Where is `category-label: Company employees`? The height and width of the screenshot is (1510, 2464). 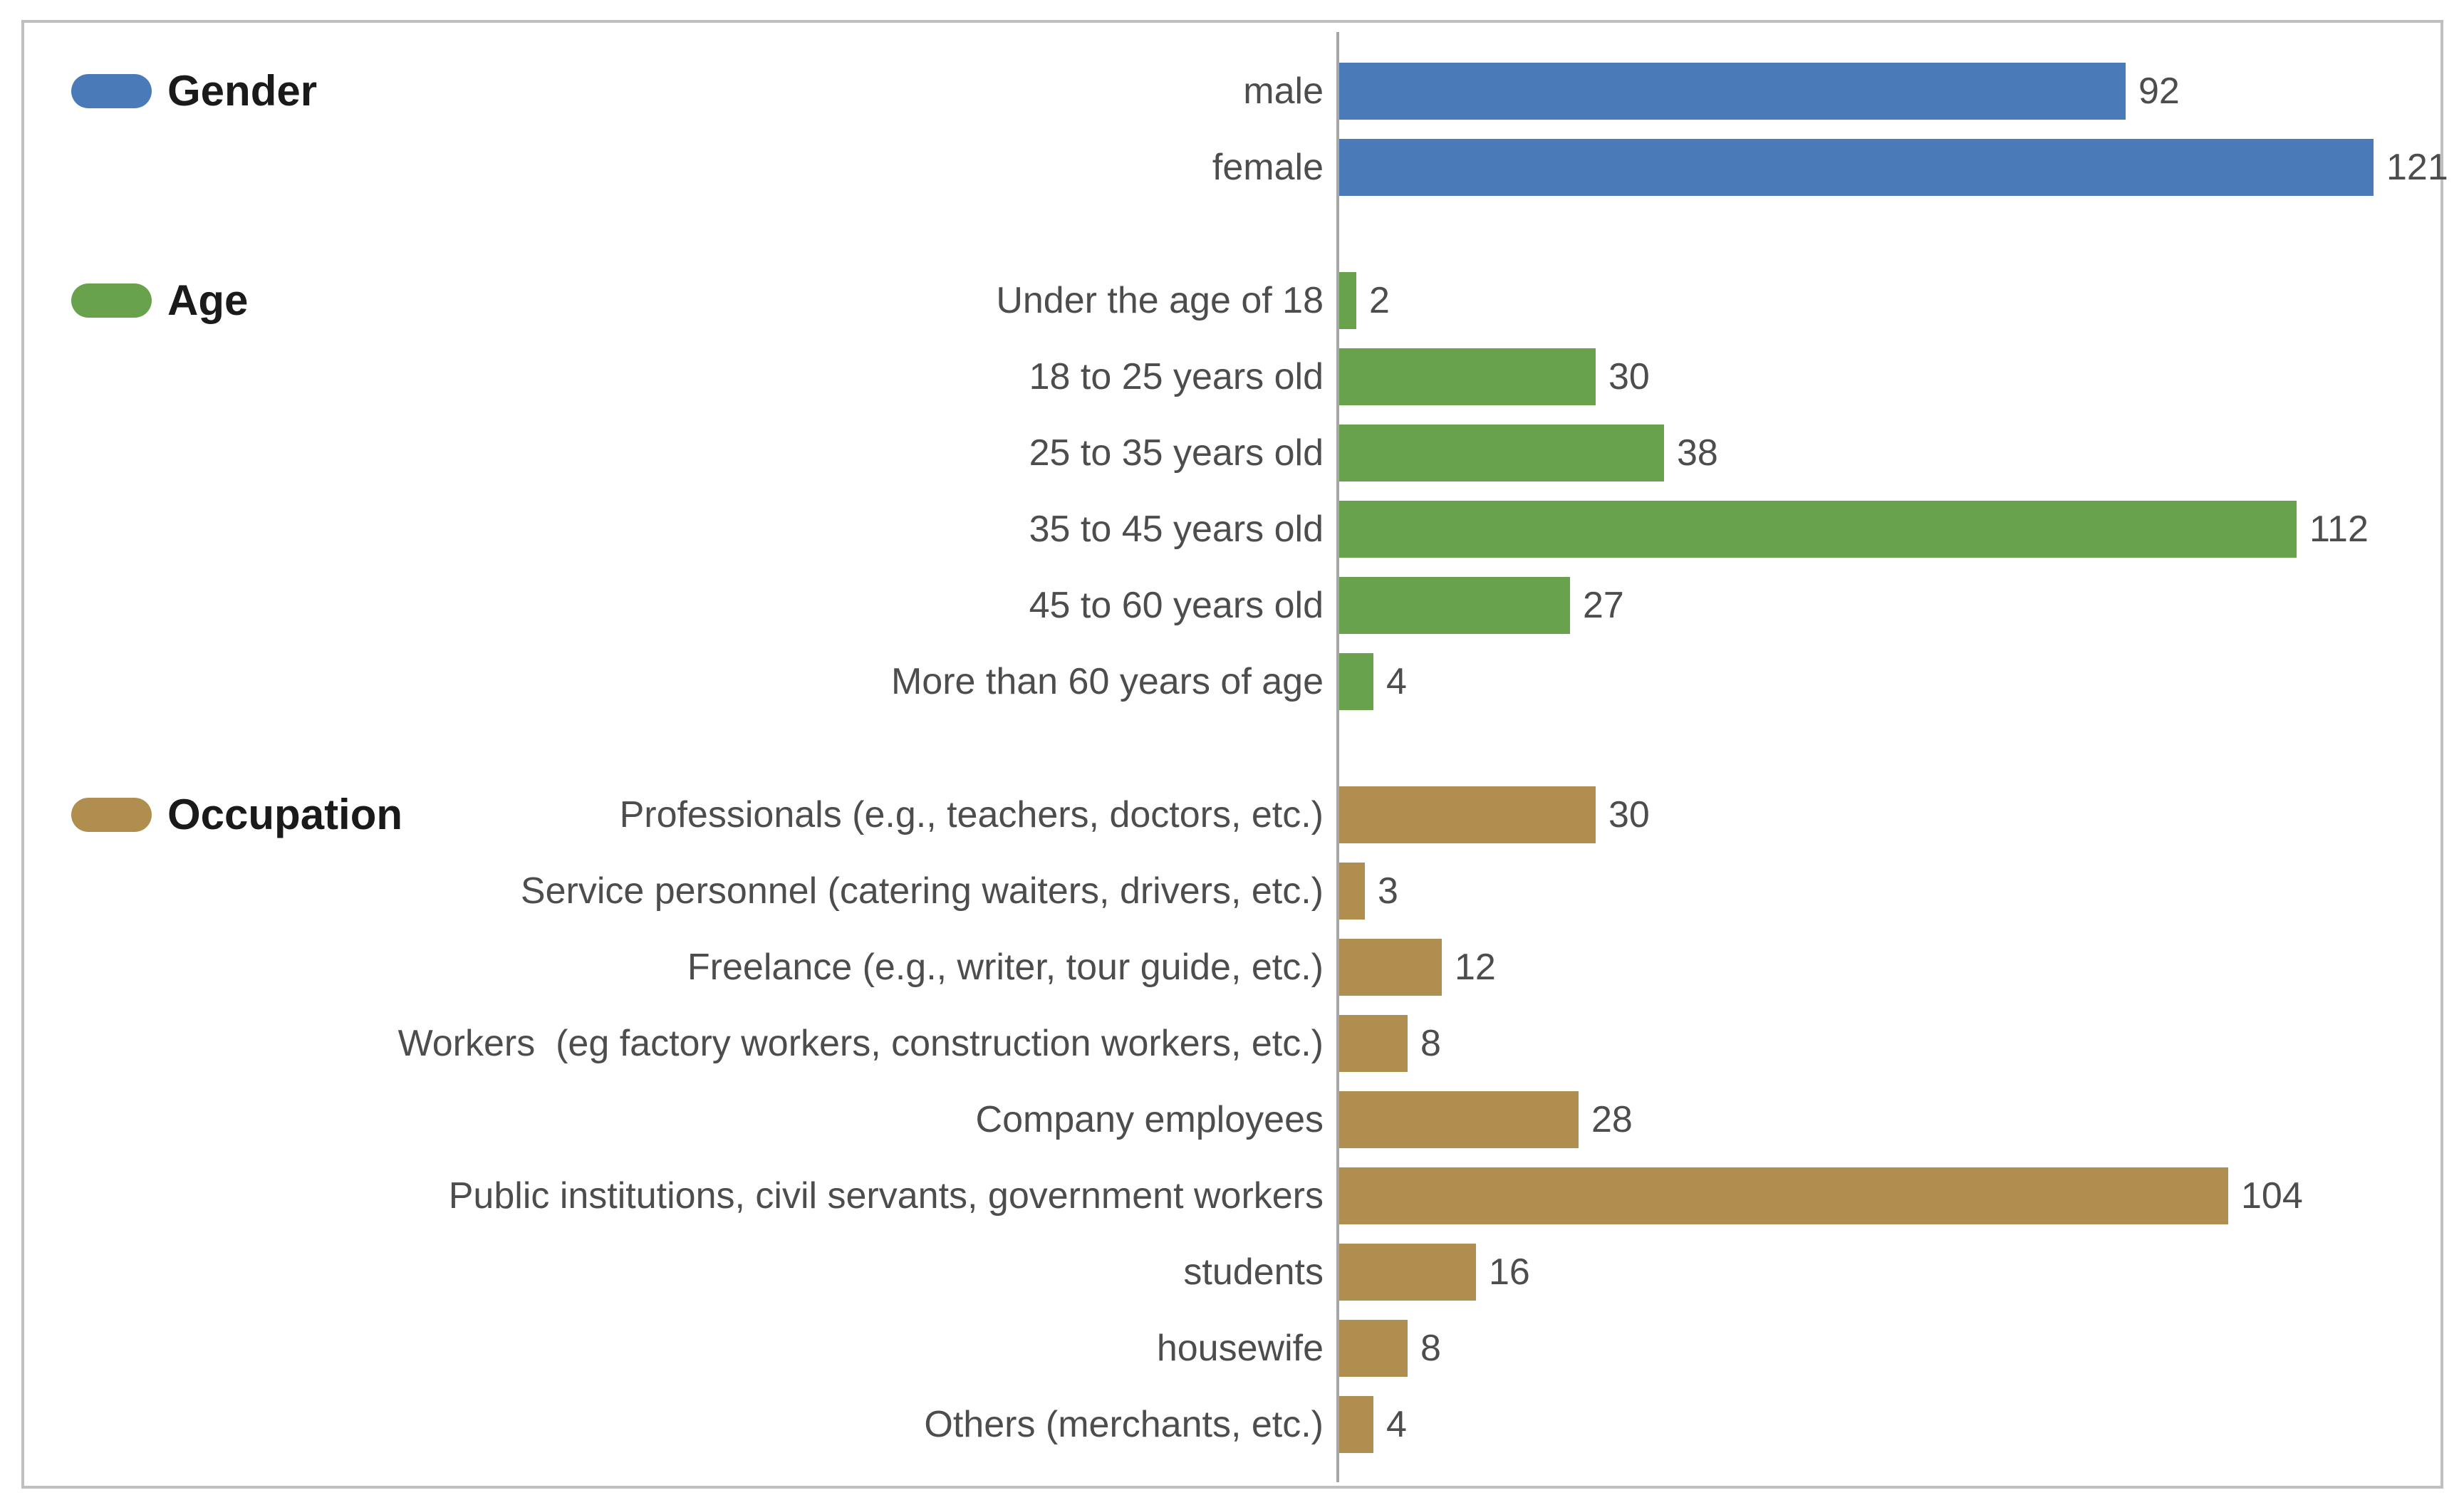 category-label: Company employees is located at coordinates (1149, 1120).